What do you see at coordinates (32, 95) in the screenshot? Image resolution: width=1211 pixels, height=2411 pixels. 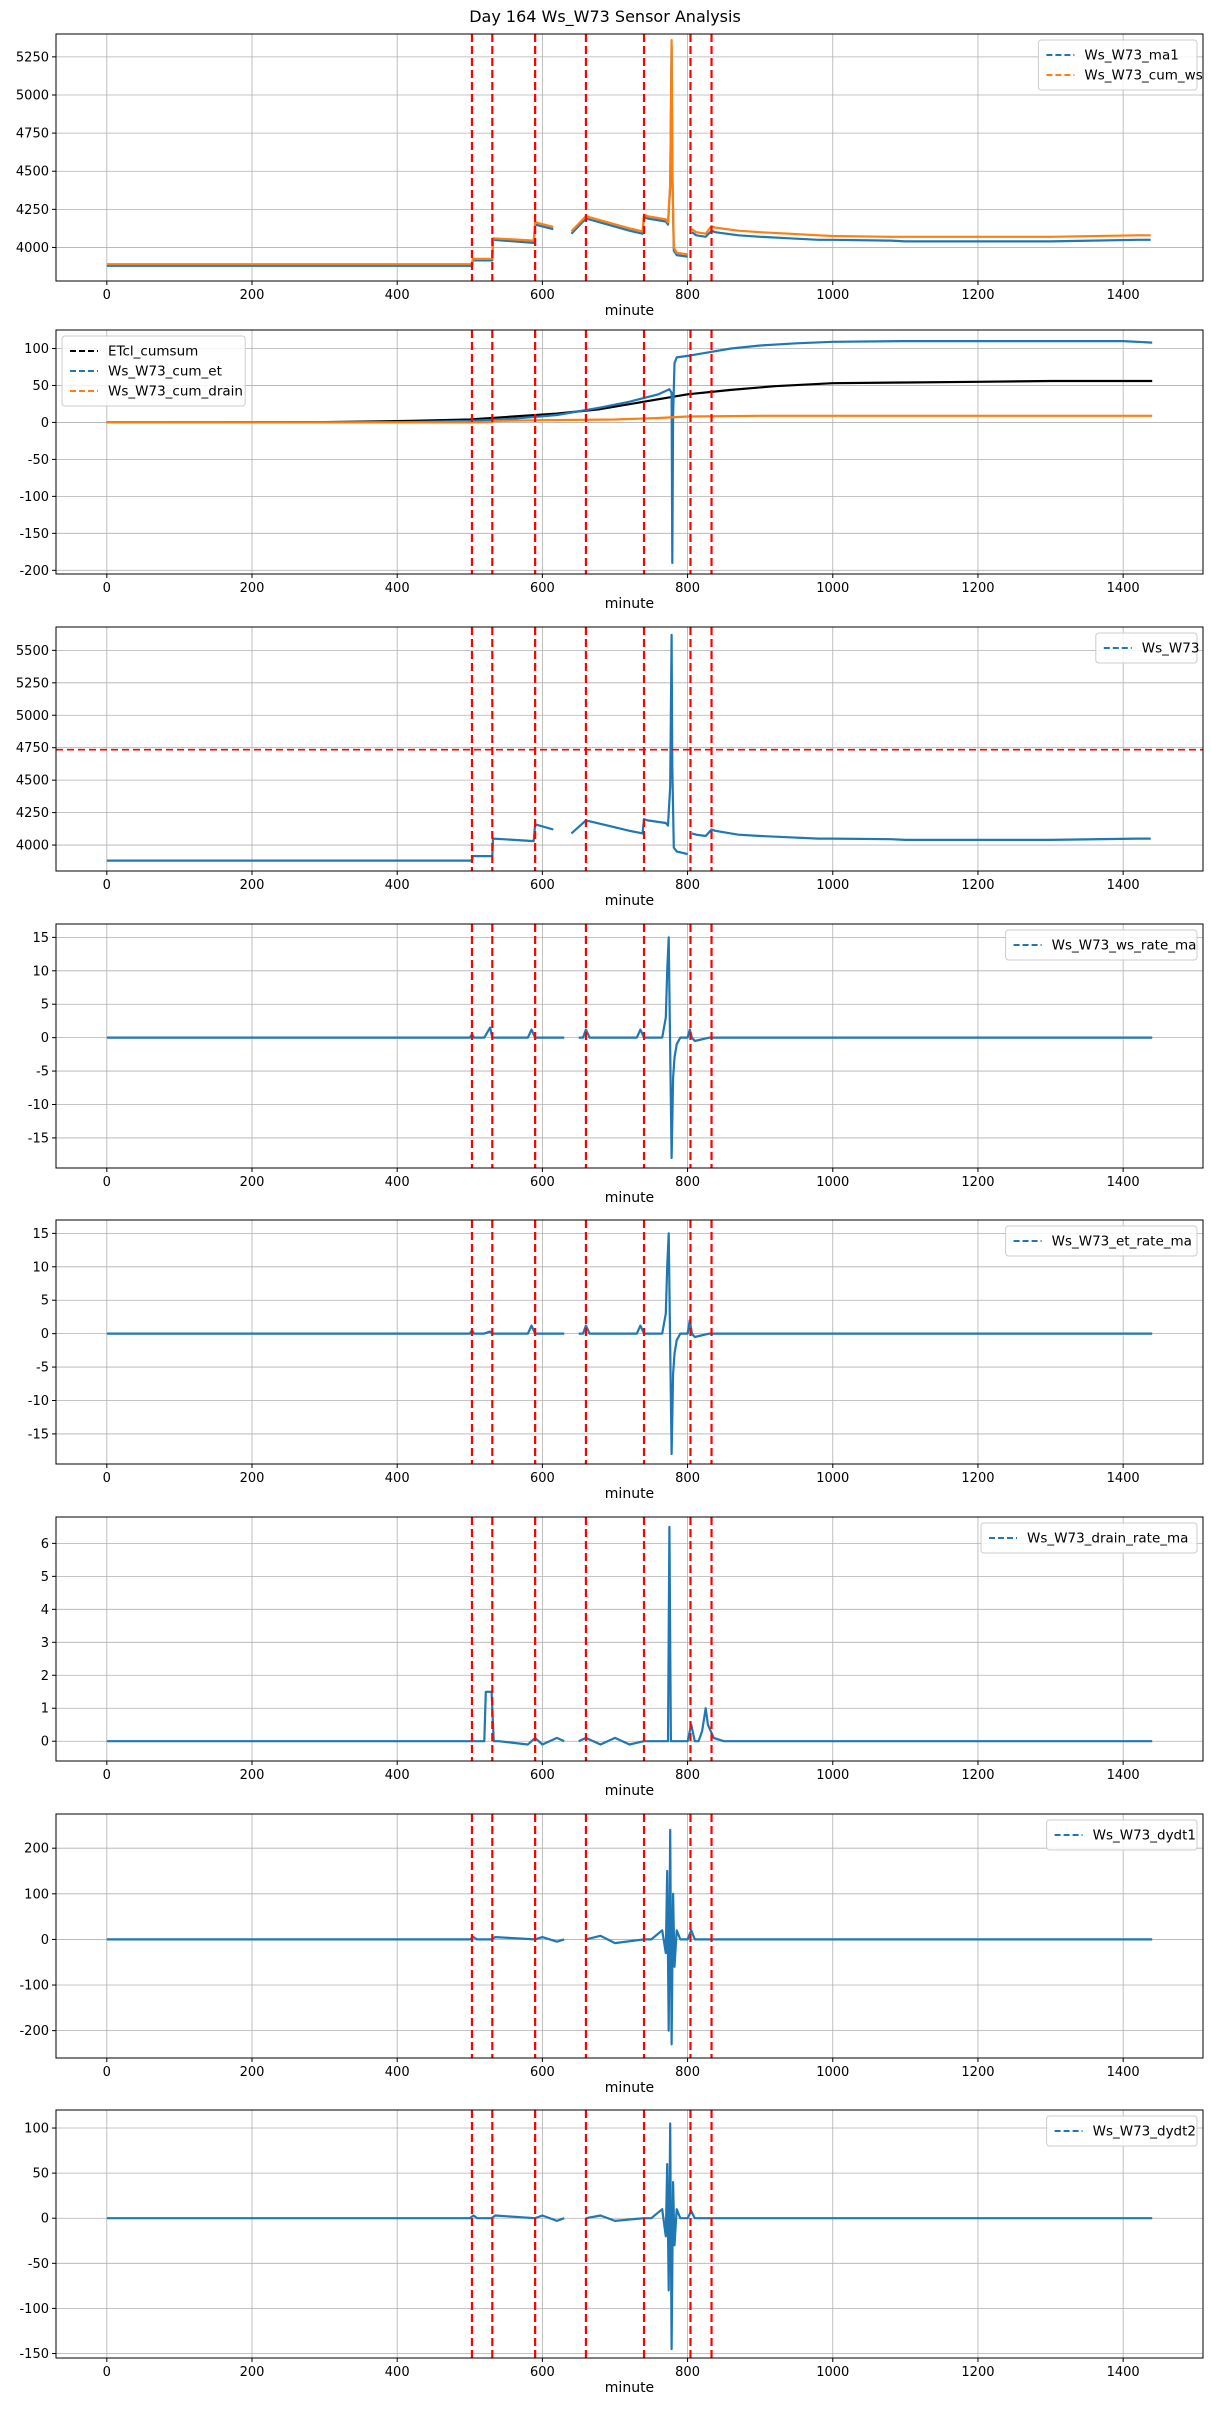 I see `y-tick-label: 5000` at bounding box center [32, 95].